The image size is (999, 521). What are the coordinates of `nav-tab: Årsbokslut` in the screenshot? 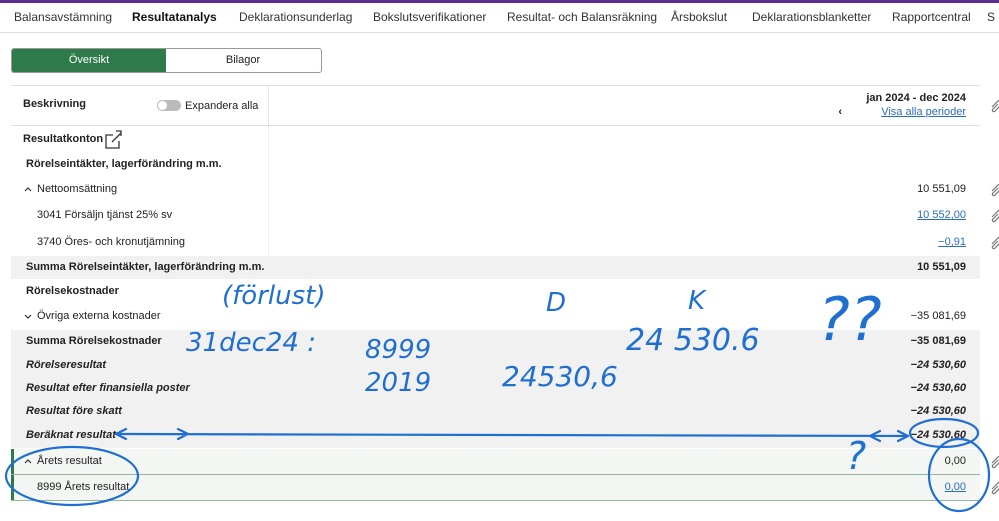 It's located at (699, 17).